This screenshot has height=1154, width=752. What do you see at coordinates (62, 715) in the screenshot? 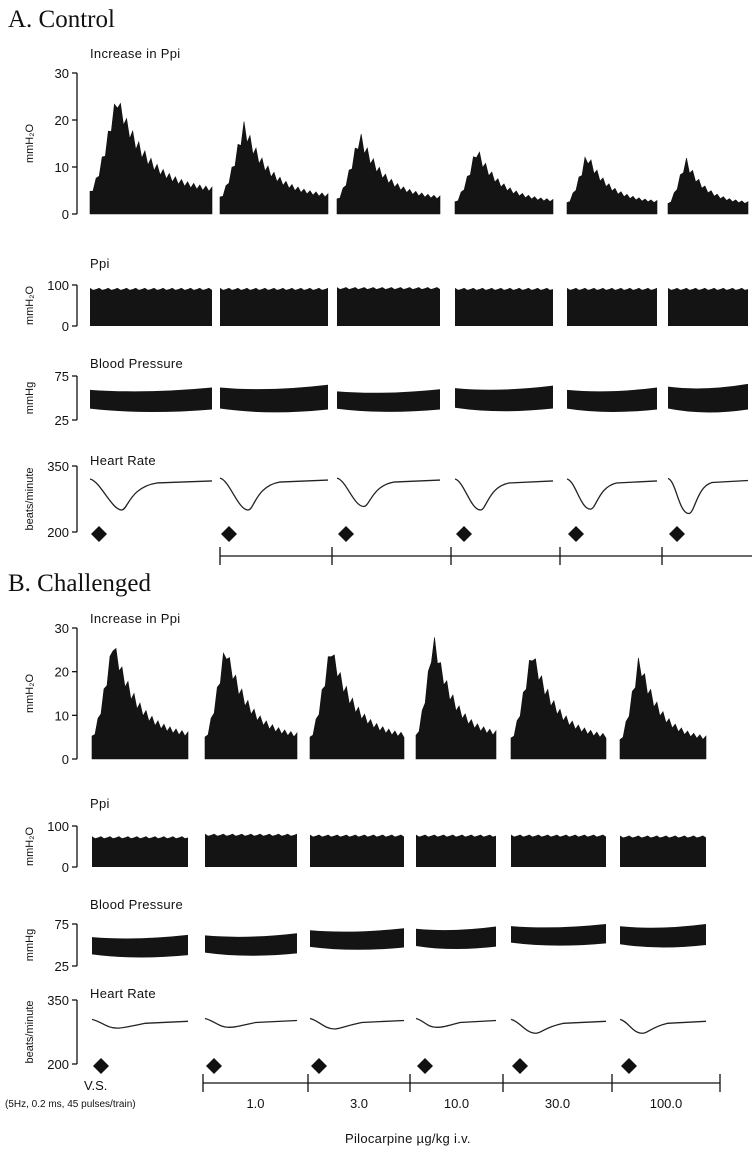
I see `panel-b-increase-tick-label: 10` at bounding box center [62, 715].